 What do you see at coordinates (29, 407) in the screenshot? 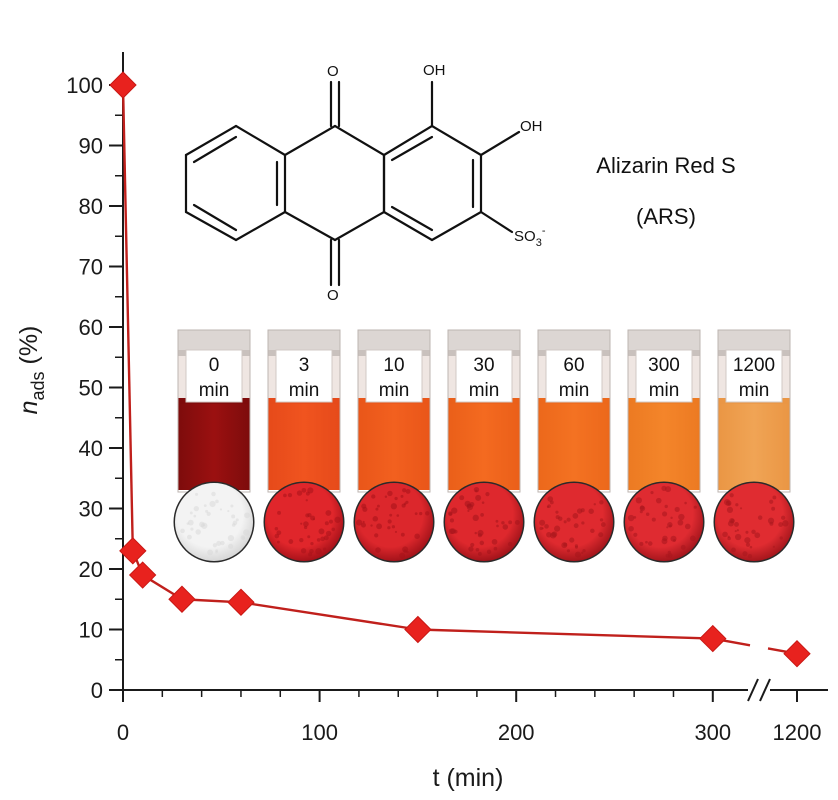
I see `y-axis-title-symbol: n` at bounding box center [29, 407].